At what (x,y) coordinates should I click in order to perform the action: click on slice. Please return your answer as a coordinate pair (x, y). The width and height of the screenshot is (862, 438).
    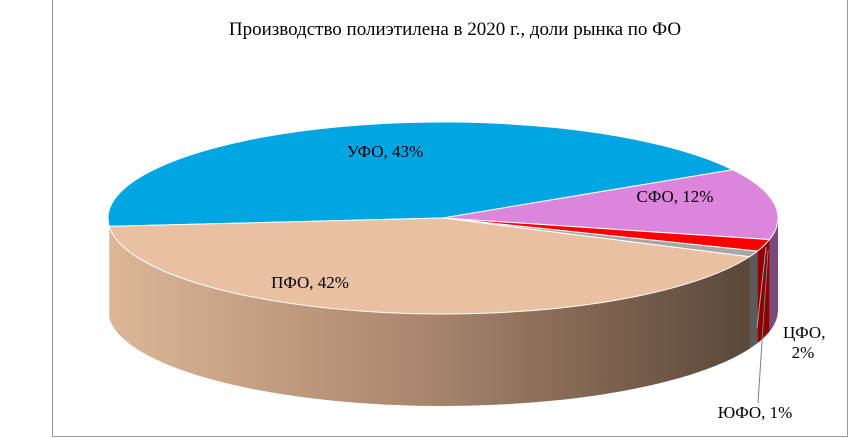
    Looking at the image, I should click on (610, 205).